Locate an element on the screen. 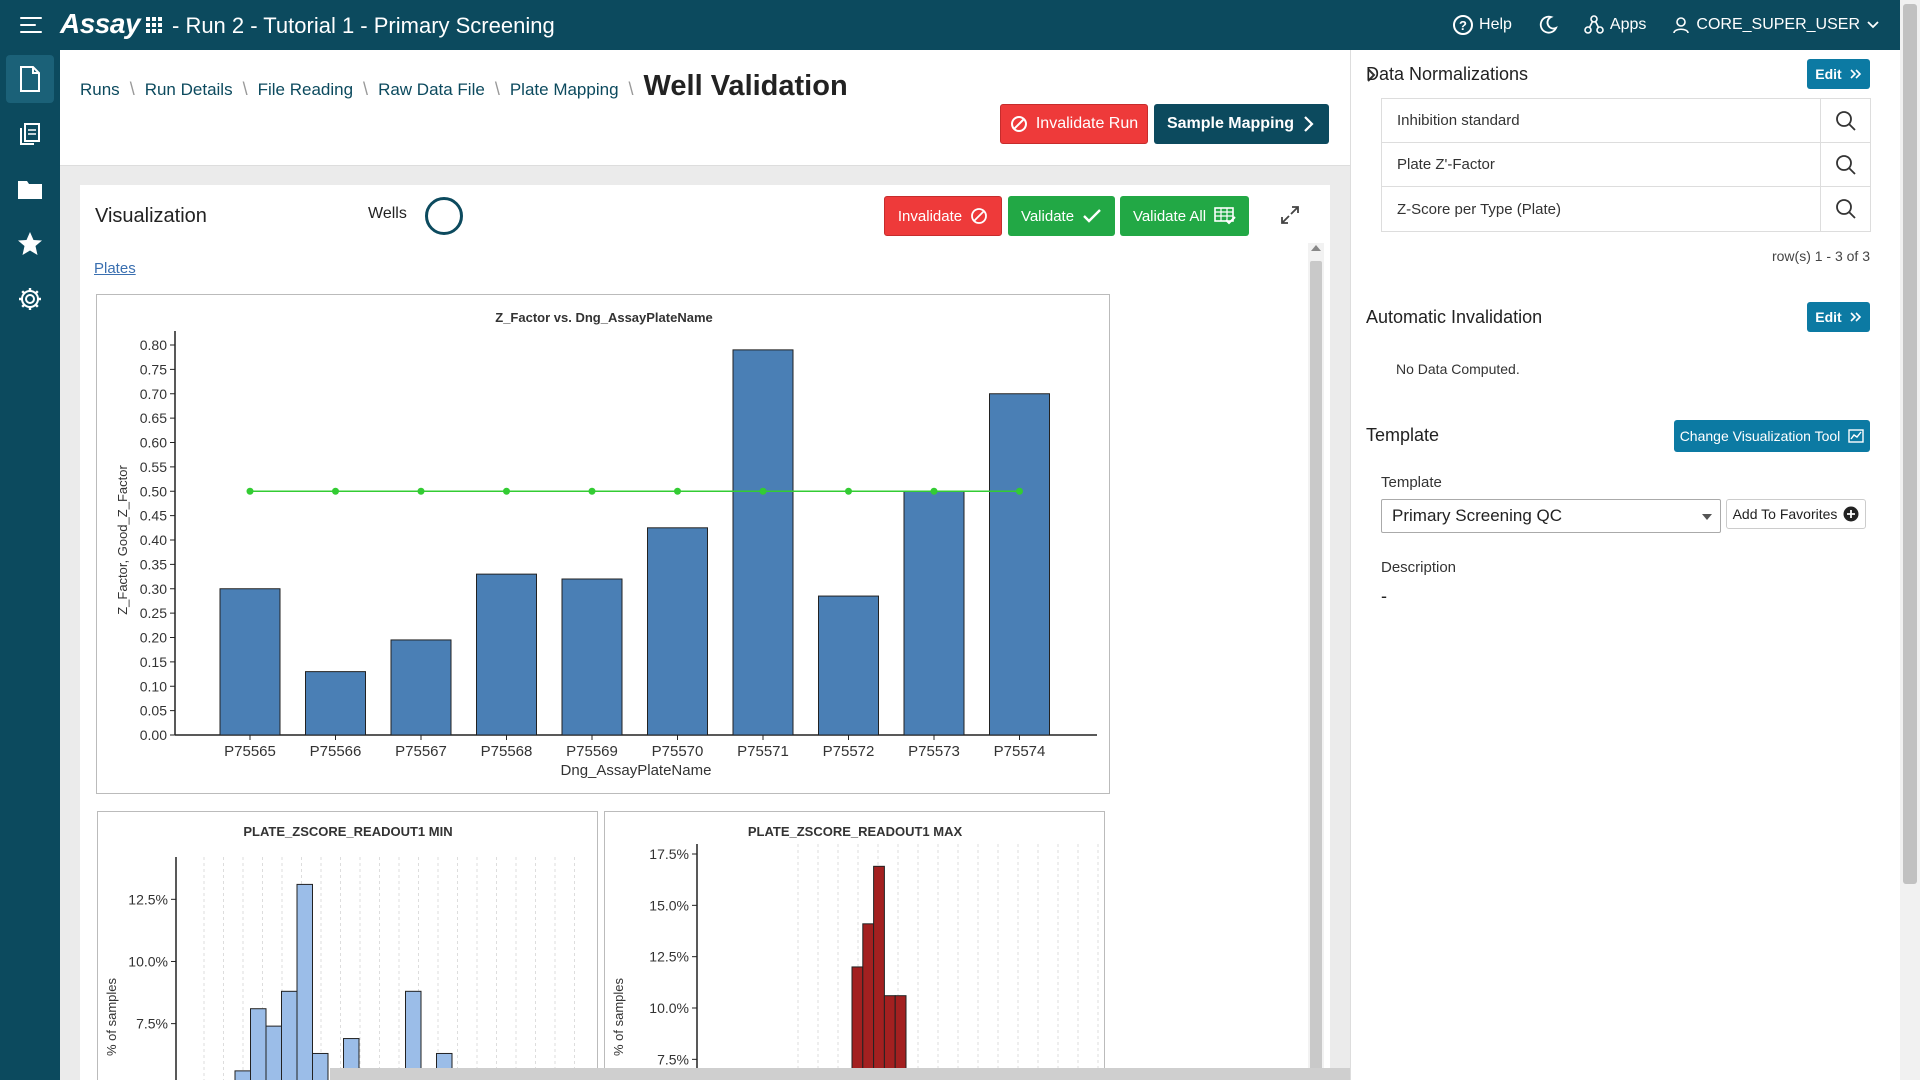  app-brand: Assay is located at coordinates (100, 23).